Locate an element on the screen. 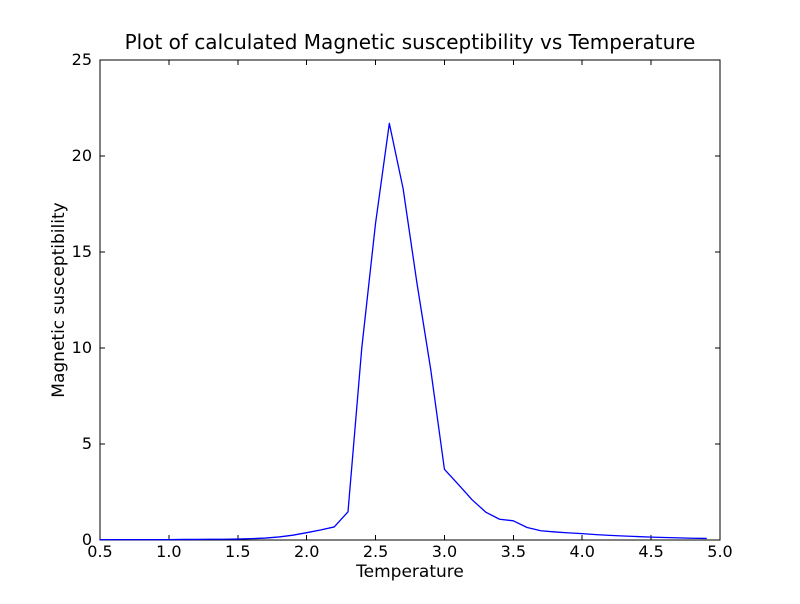 Image resolution: width=800 pixels, height=604 pixels. x-axis-label: Temperature is located at coordinates (409, 572).